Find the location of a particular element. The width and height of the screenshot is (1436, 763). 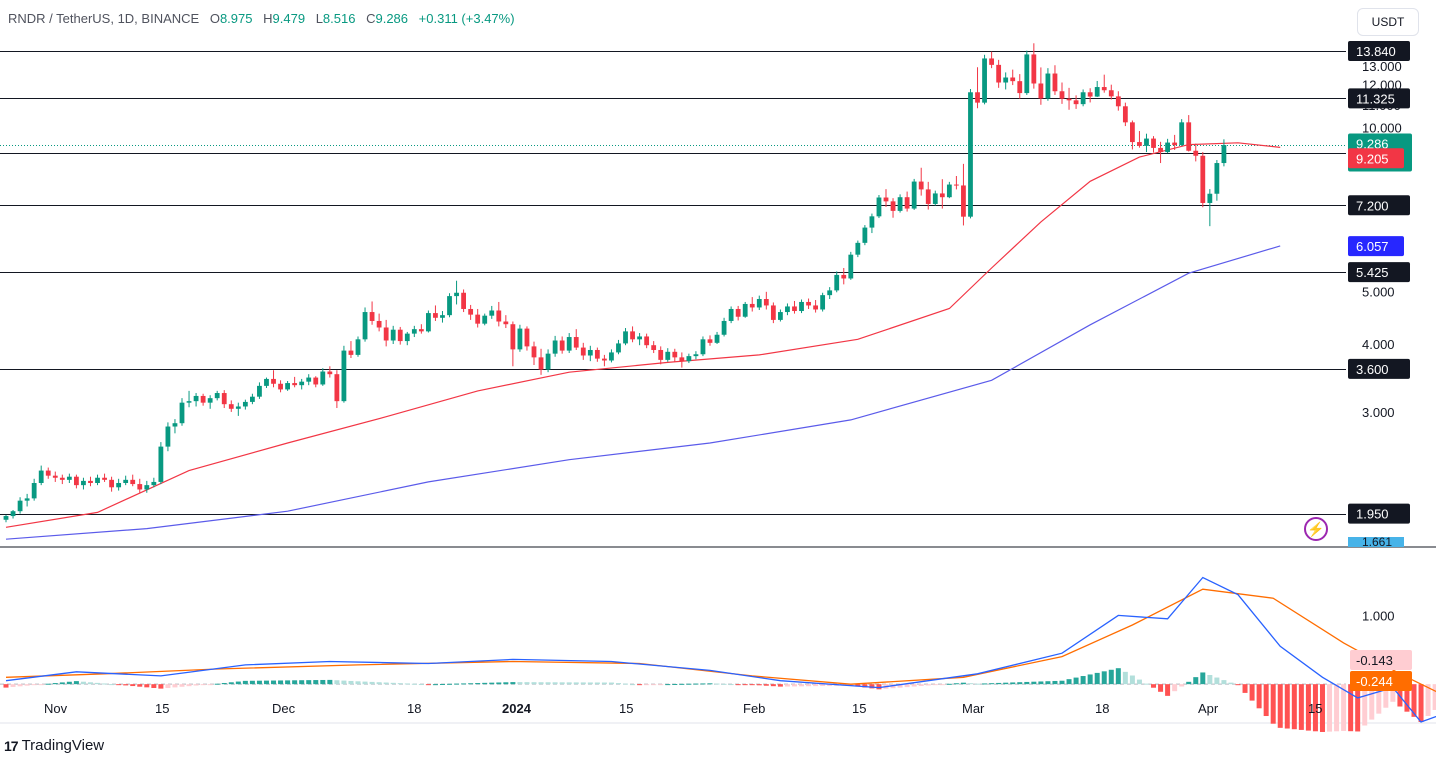

brand-logo: 17 TradingView is located at coordinates (54, 745).